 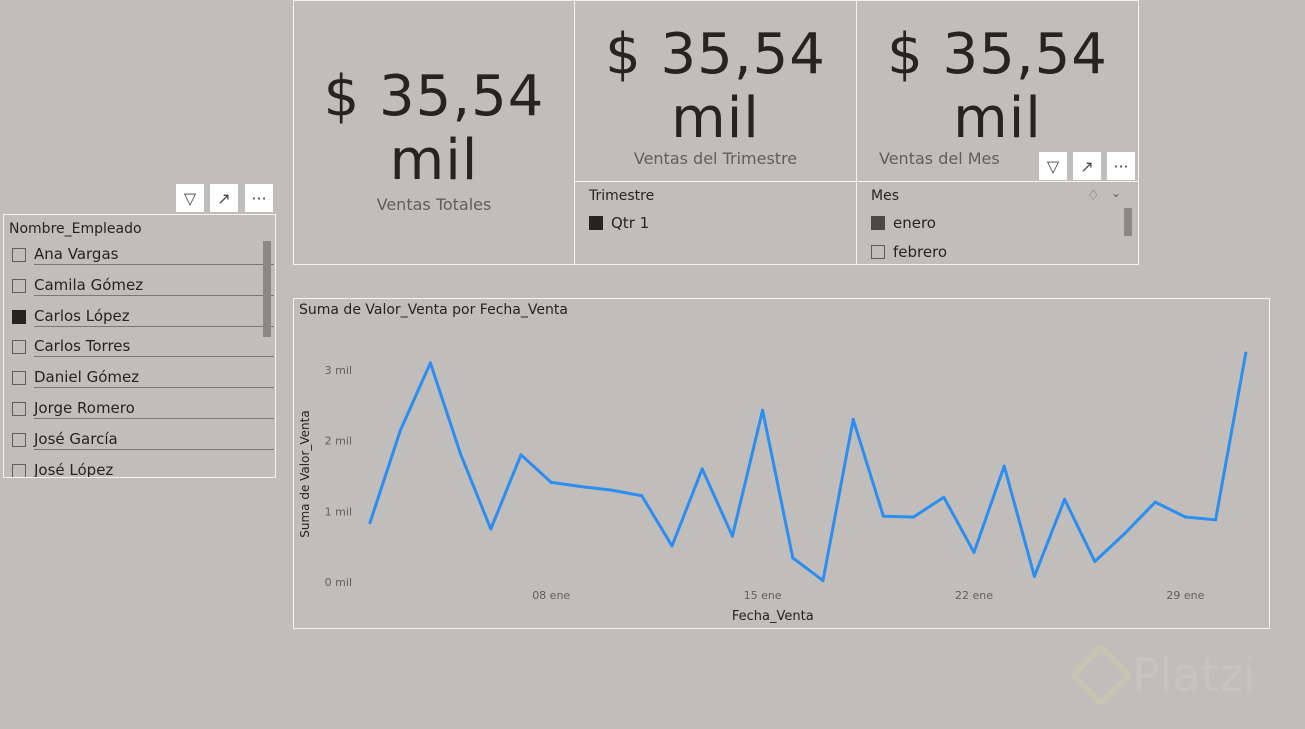 What do you see at coordinates (763, 595) in the screenshot?
I see `x-tick-label: 15 ene` at bounding box center [763, 595].